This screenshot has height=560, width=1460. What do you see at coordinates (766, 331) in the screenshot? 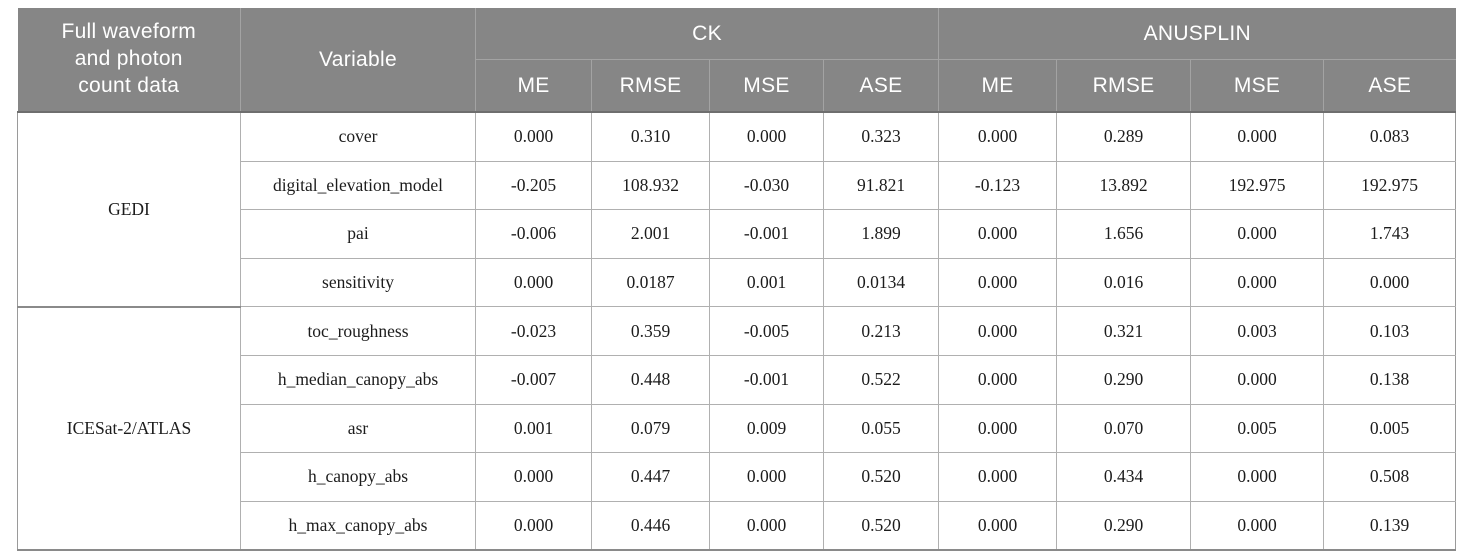
I see `value-cell-ck-mse: -0.005` at bounding box center [766, 331].